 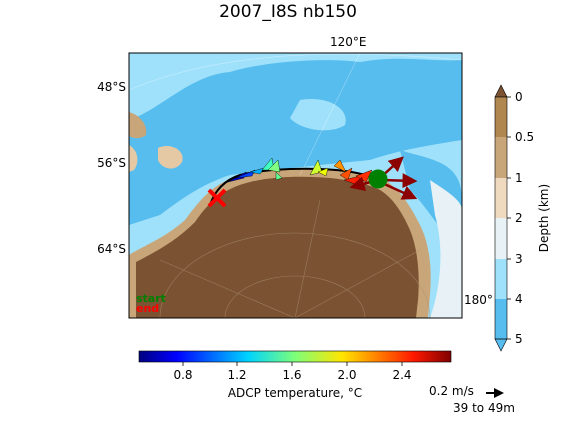 What do you see at coordinates (544, 218) in the screenshot?
I see `depth-colorbar-label: Depth (km)` at bounding box center [544, 218].